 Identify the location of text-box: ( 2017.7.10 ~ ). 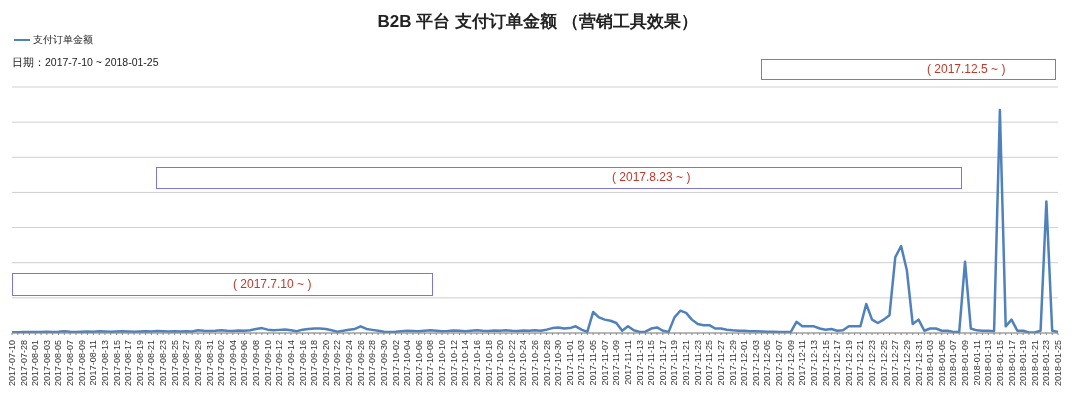
(222, 284).